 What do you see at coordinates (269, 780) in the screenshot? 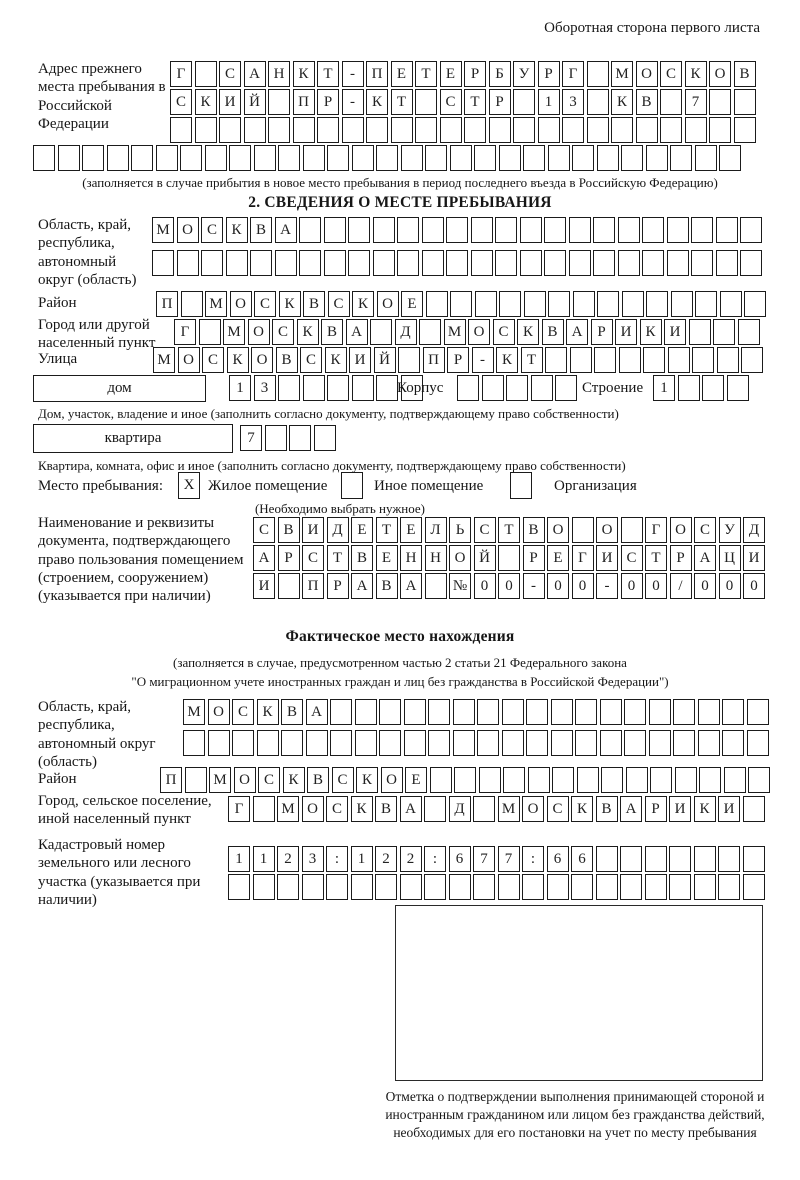
I see `char-cell: С` at bounding box center [269, 780].